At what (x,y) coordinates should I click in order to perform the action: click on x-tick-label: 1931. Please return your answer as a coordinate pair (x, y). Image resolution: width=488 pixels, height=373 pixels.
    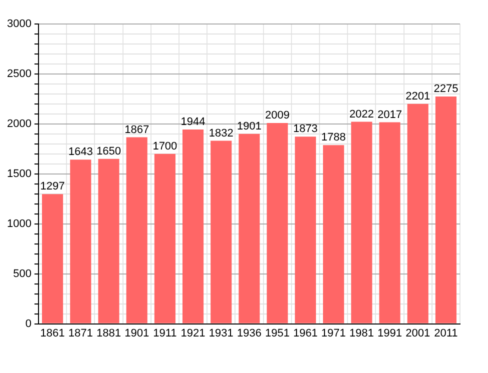
    Looking at the image, I should click on (221, 333).